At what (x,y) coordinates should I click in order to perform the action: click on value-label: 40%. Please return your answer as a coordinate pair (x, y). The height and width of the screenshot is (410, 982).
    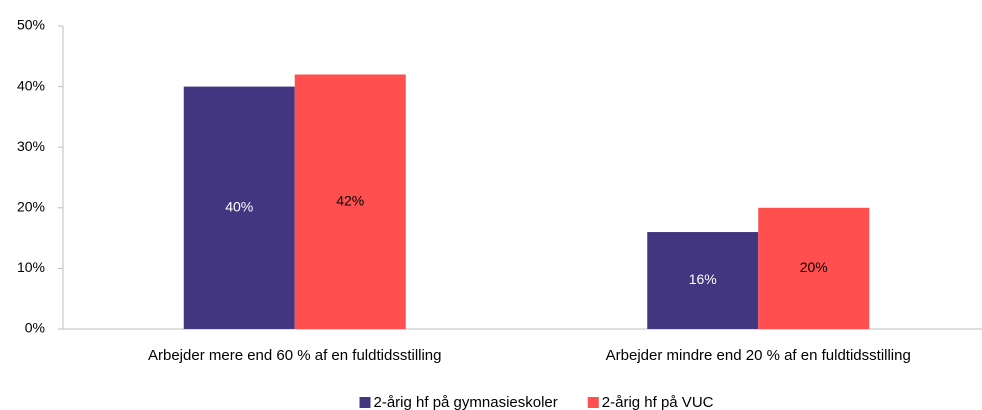
    Looking at the image, I should click on (239, 207).